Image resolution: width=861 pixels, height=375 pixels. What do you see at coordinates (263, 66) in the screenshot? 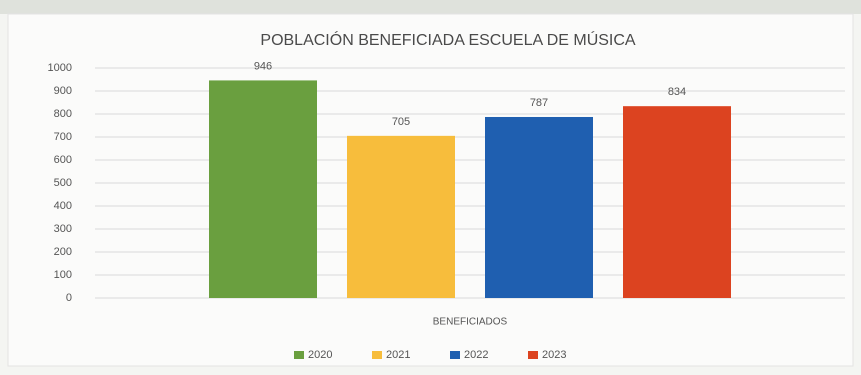
I see `value-label: 946` at bounding box center [263, 66].